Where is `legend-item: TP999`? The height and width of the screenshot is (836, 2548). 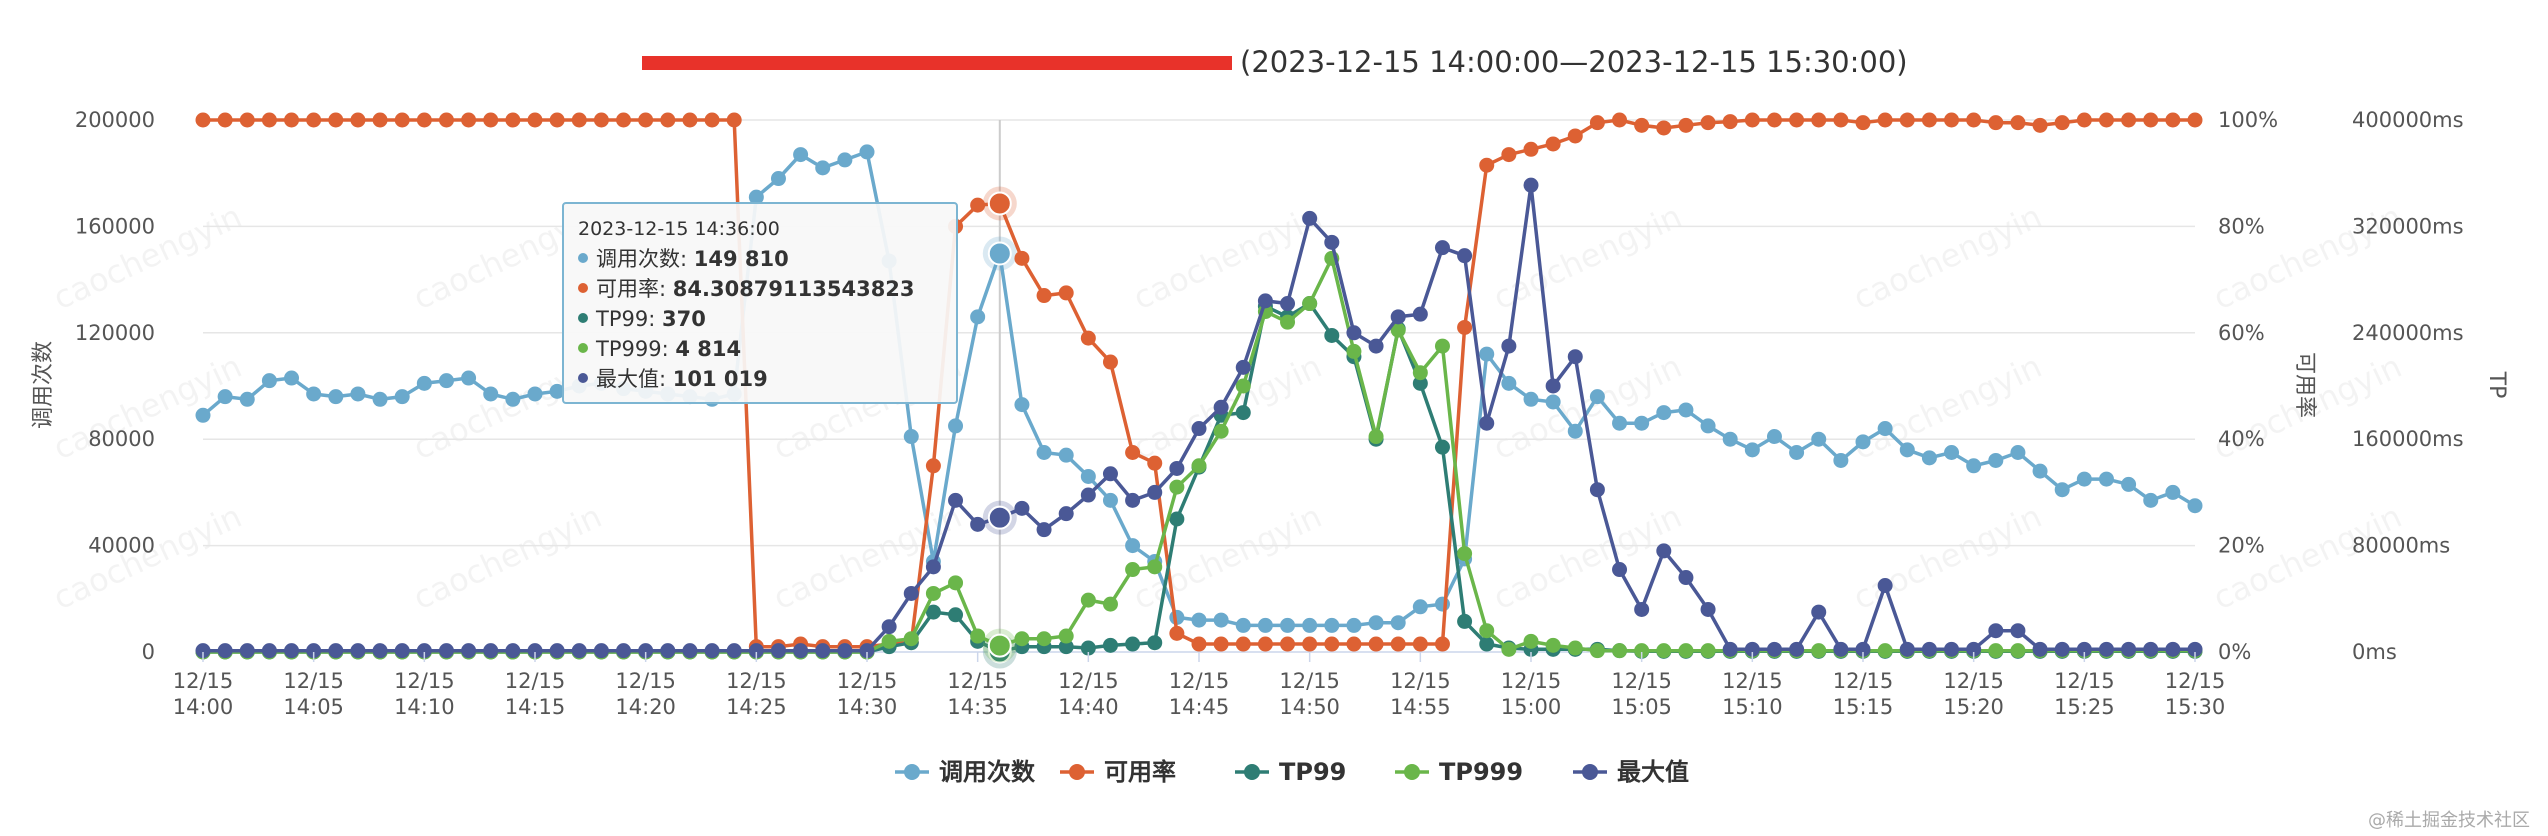 legend-item: TP999 is located at coordinates (1459, 772).